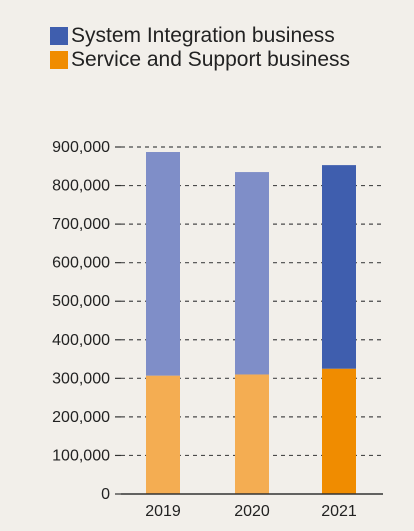 The width and height of the screenshot is (414, 531). Describe the element at coordinates (81, 455) in the screenshot. I see `y-tick-label: 100,000` at that location.